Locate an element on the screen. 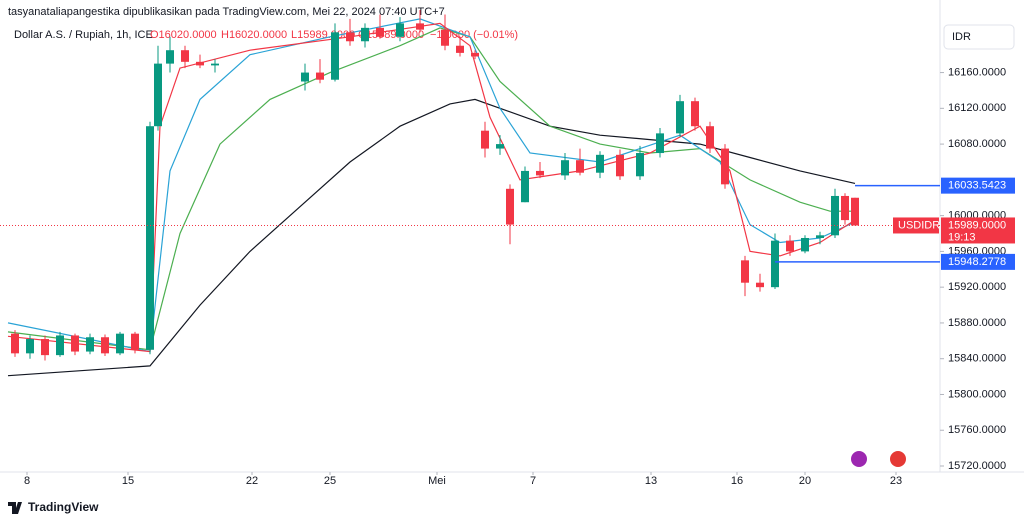 The width and height of the screenshot is (1024, 527). low: L15989.0000 is located at coordinates (323, 35).